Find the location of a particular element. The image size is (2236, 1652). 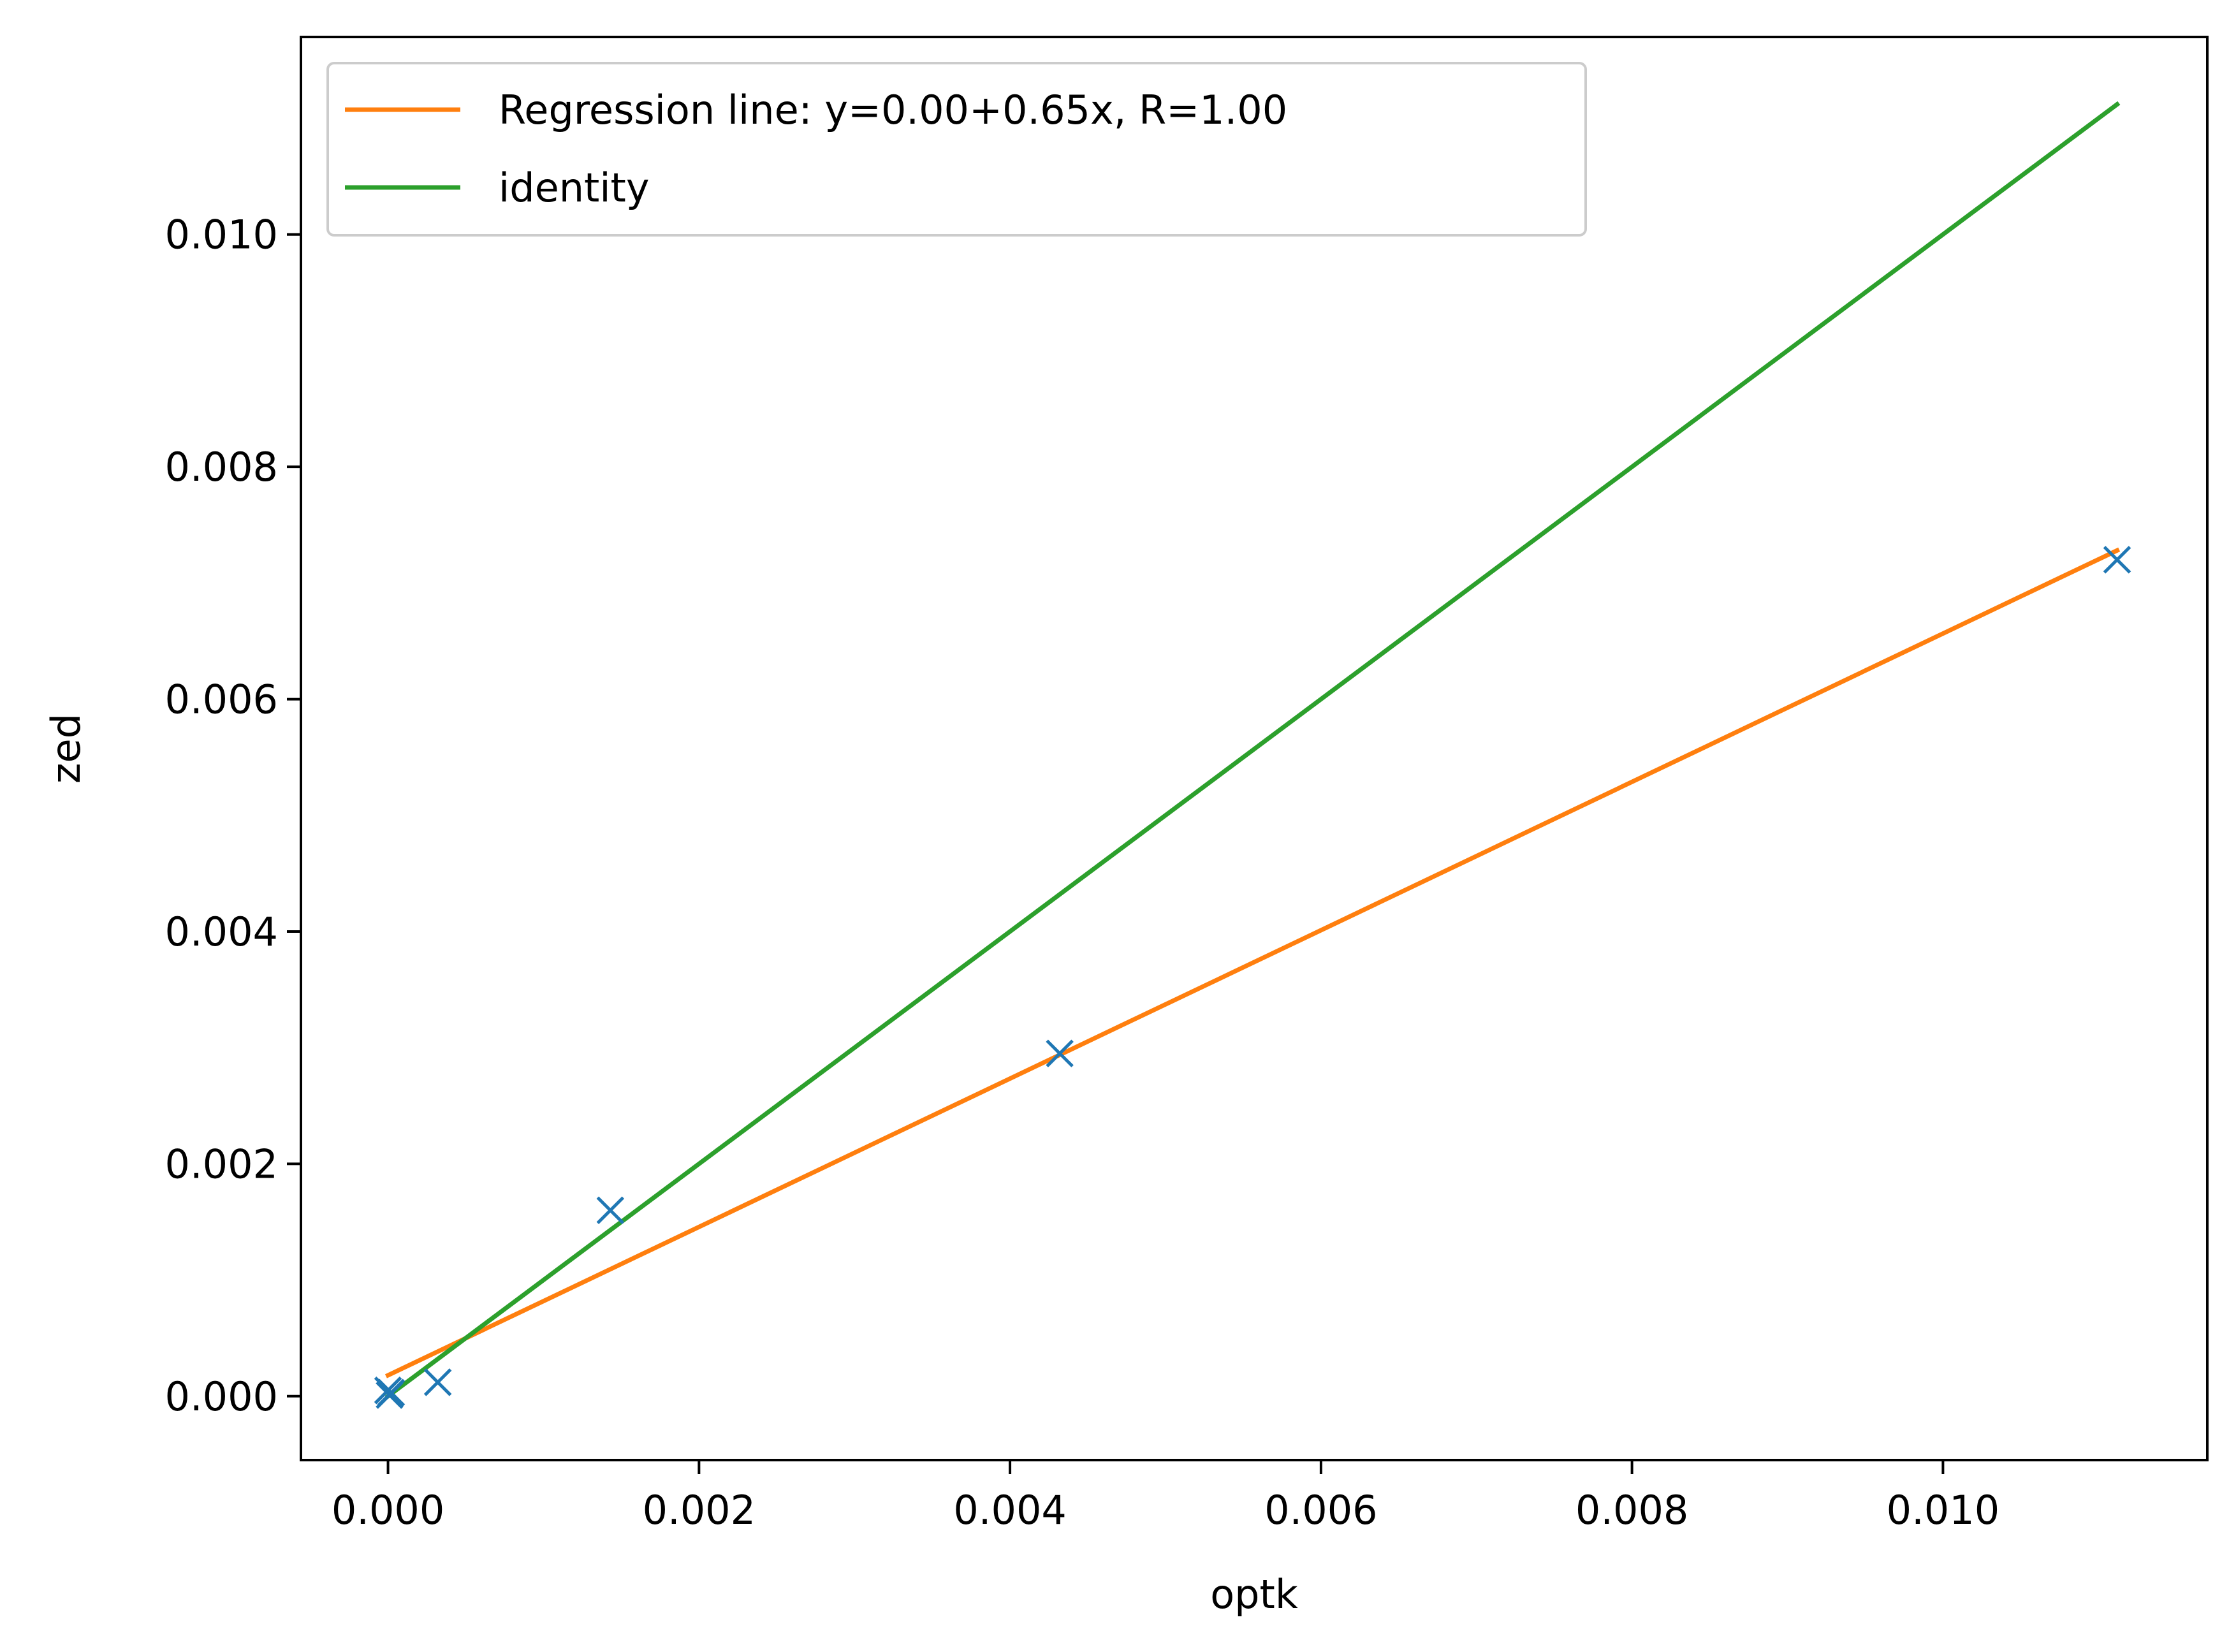

x-axis-label: optk is located at coordinates (1254, 1595).